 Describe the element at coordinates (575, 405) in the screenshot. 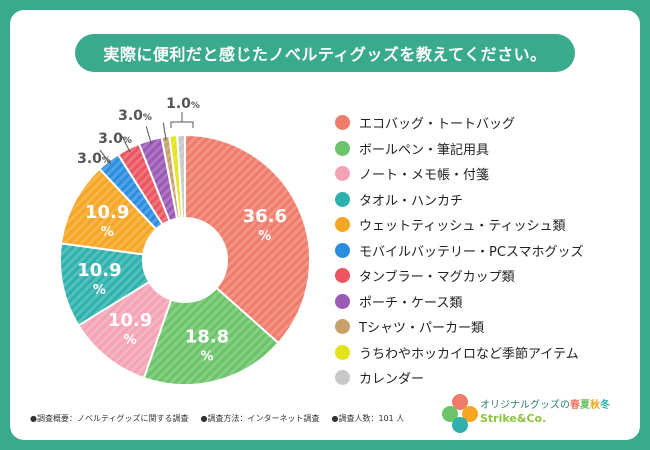

I see `brand-season: 春` at that location.